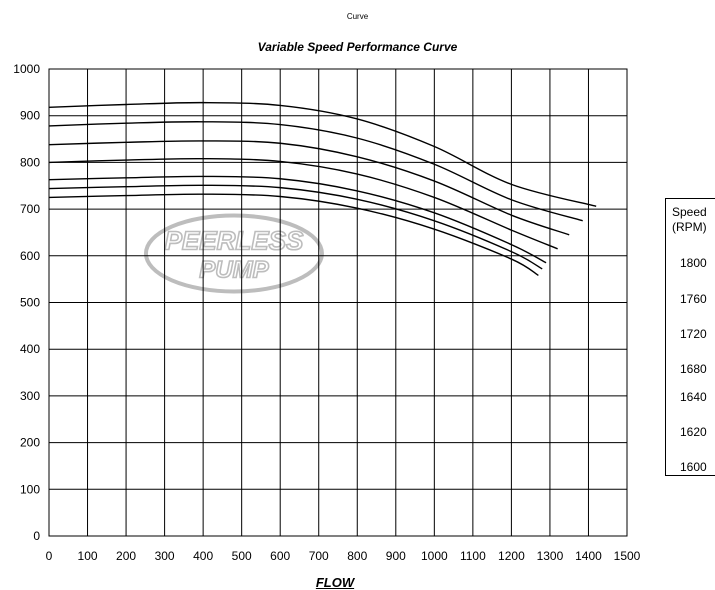 The image size is (715, 590). Describe the element at coordinates (693, 299) in the screenshot. I see `legend-item: 1760` at that location.